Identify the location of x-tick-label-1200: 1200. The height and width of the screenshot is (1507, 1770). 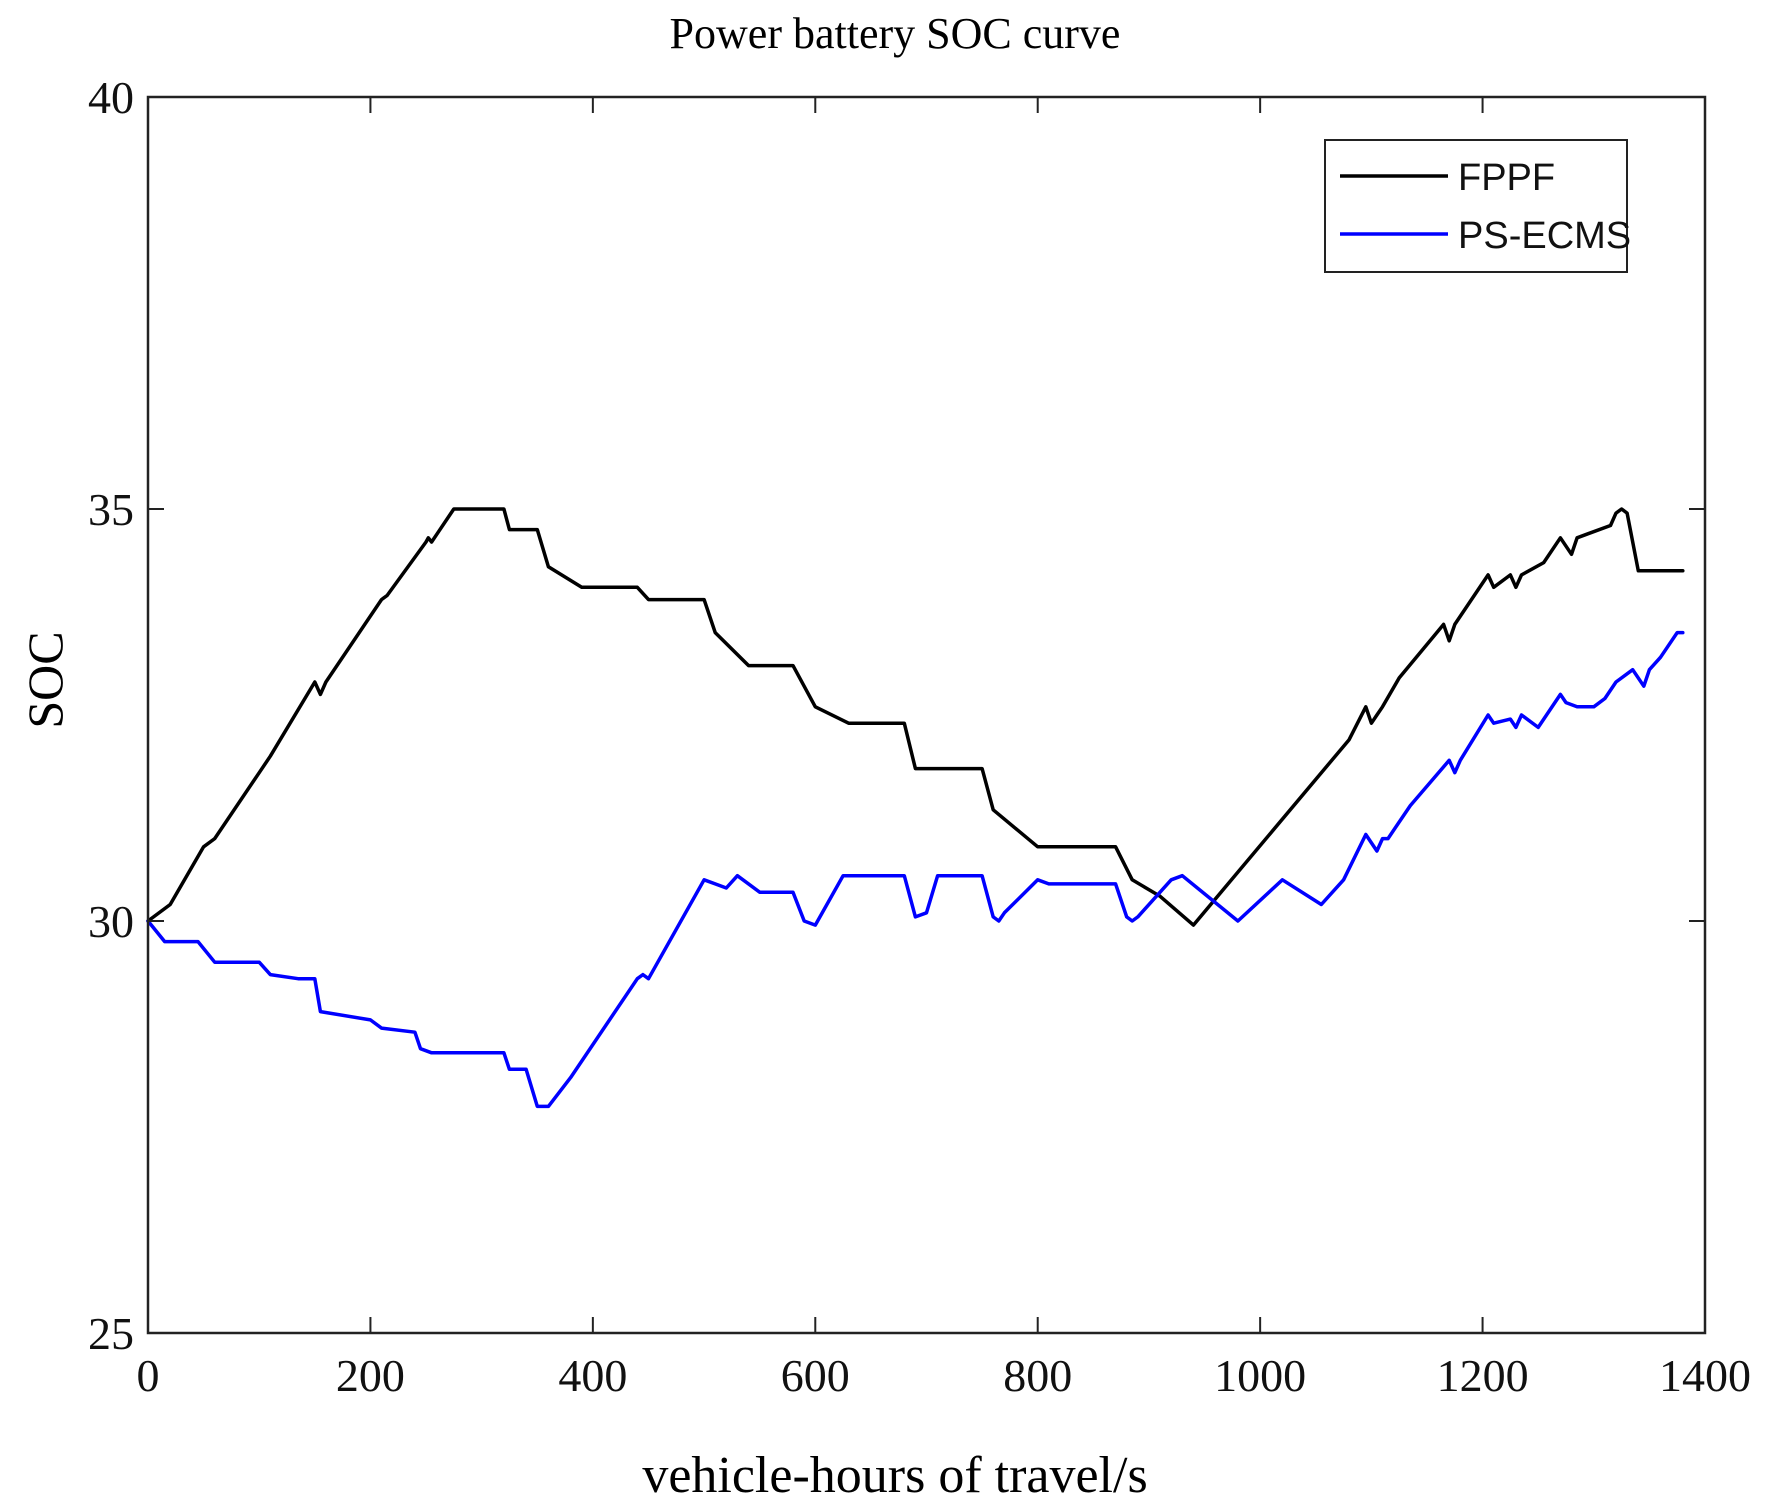
(1483, 1375).